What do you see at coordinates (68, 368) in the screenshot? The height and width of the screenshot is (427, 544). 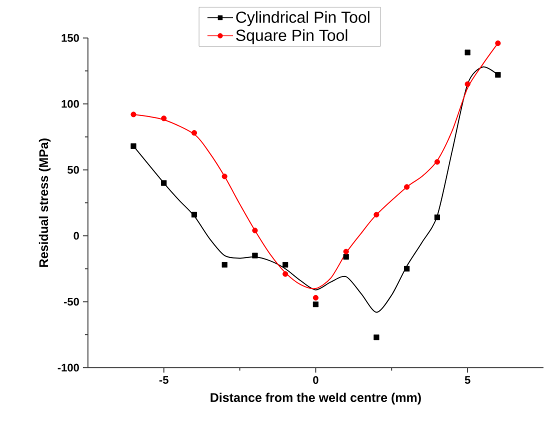 I see `y-tick-label: -100` at bounding box center [68, 368].